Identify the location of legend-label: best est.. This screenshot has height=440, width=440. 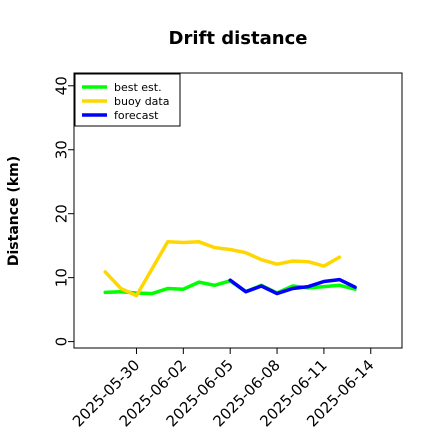
(138, 87).